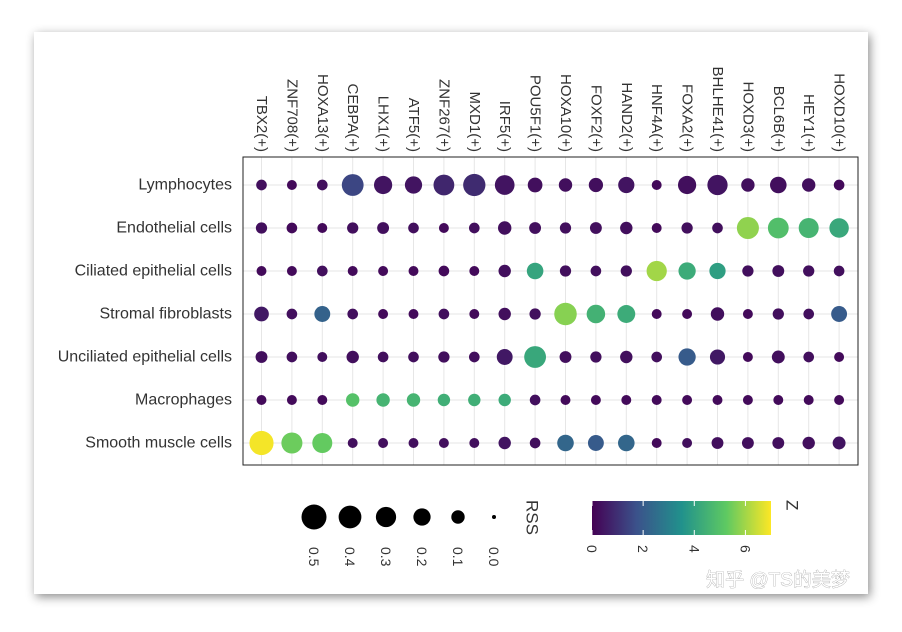 This screenshot has width=902, height=632. What do you see at coordinates (643, 549) in the screenshot?
I see `color-legend-label: 2` at bounding box center [643, 549].